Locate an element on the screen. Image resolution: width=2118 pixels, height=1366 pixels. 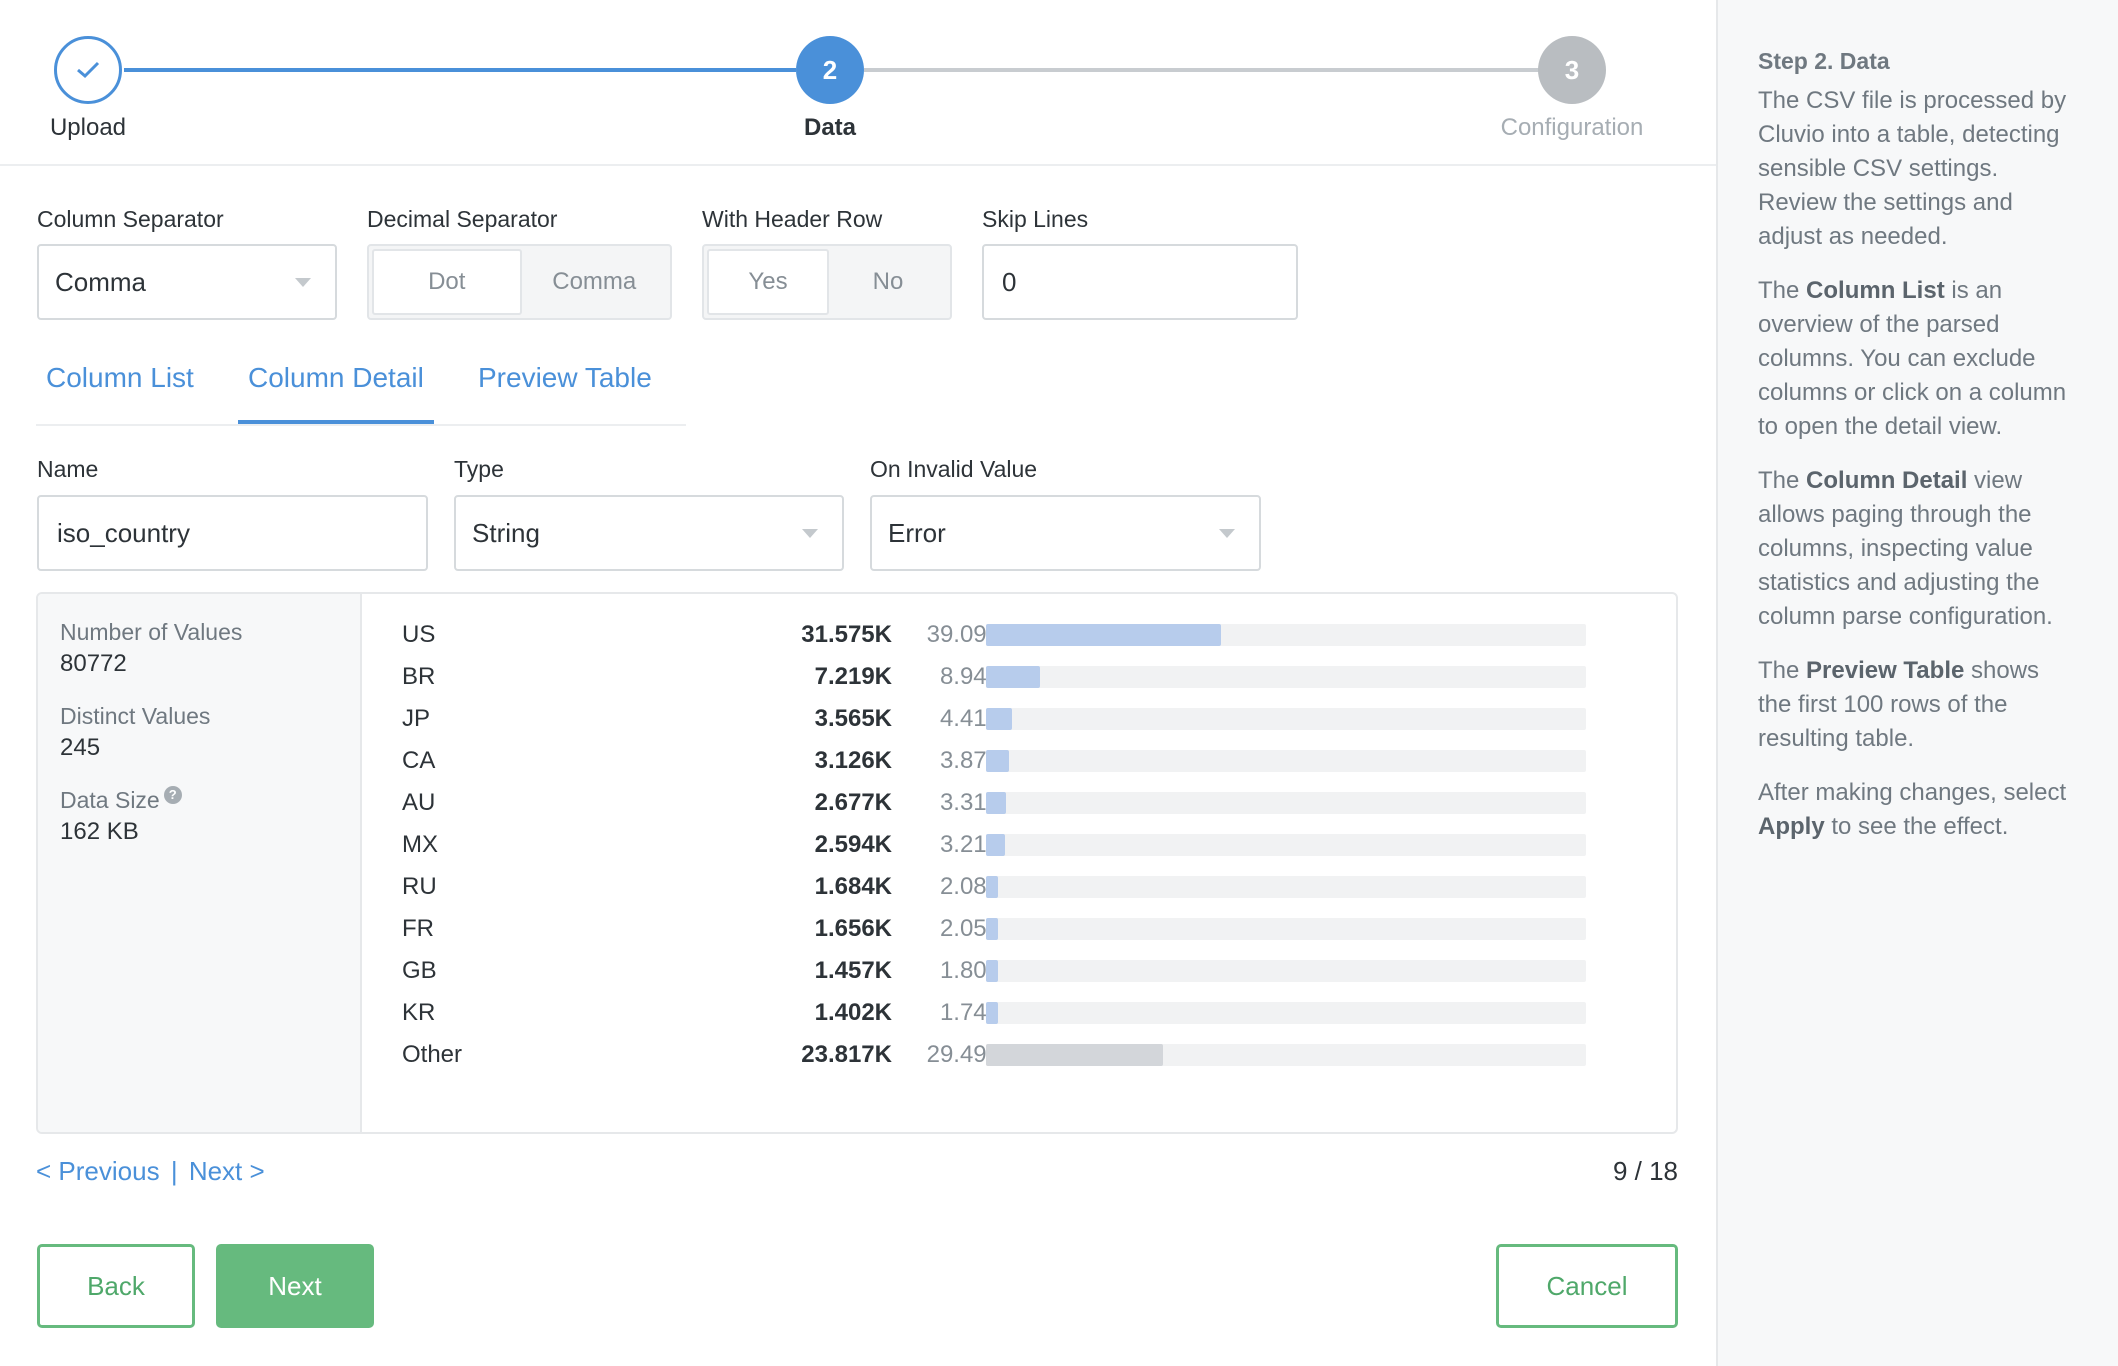
frequency-row: CA 3.126K 3.87% is located at coordinates (857, 761).